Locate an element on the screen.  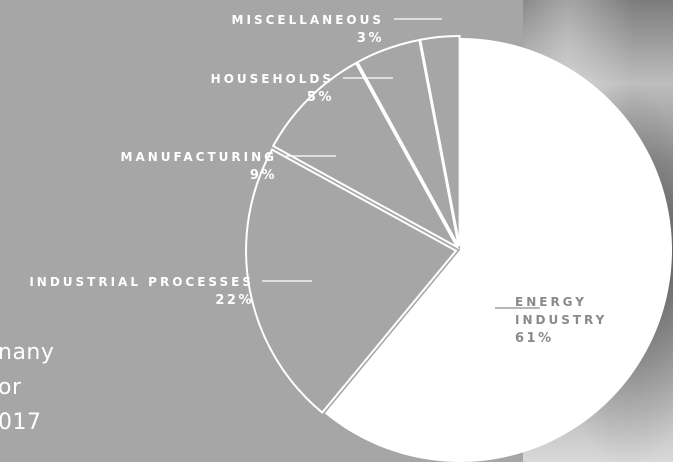
slice-value-4: 5% is located at coordinates (320, 97).